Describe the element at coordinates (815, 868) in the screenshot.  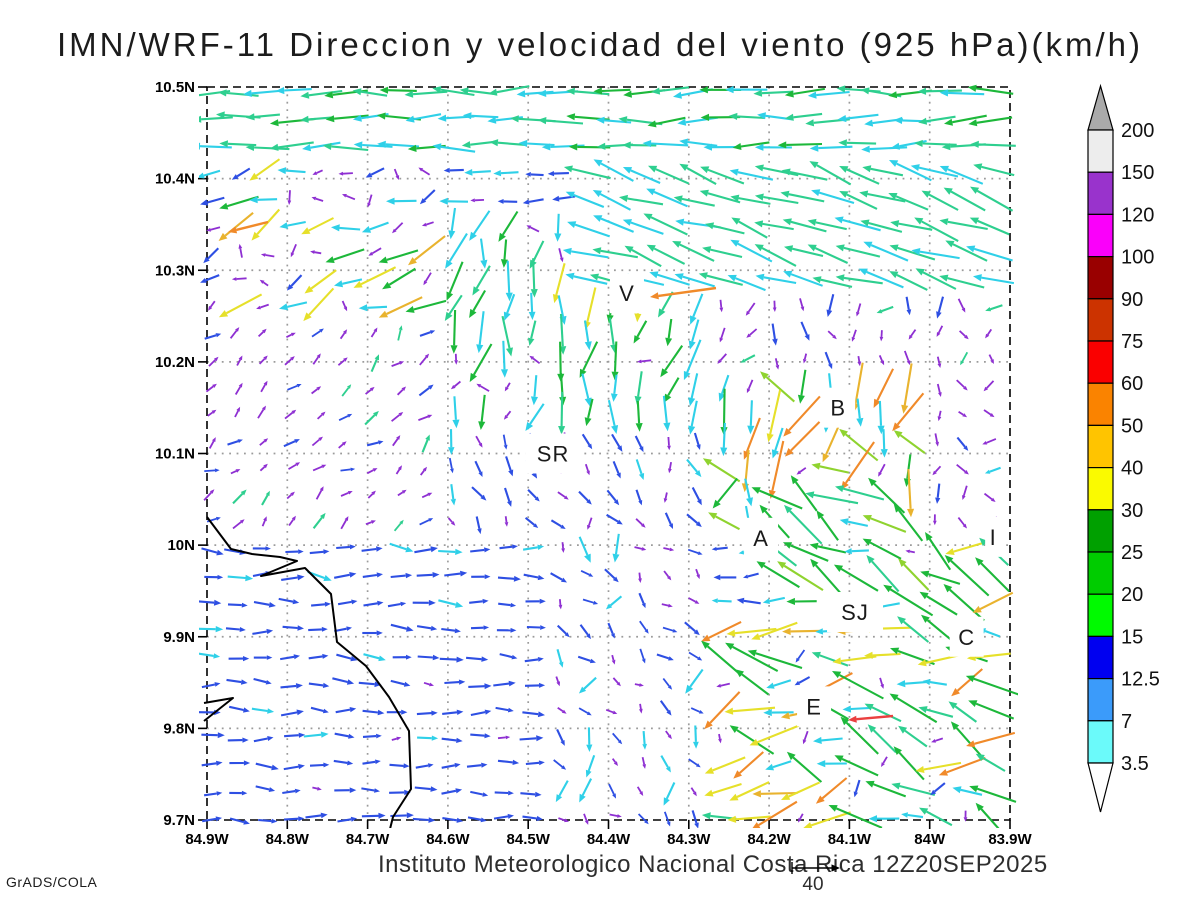
I see `reference-vector-arrow` at that location.